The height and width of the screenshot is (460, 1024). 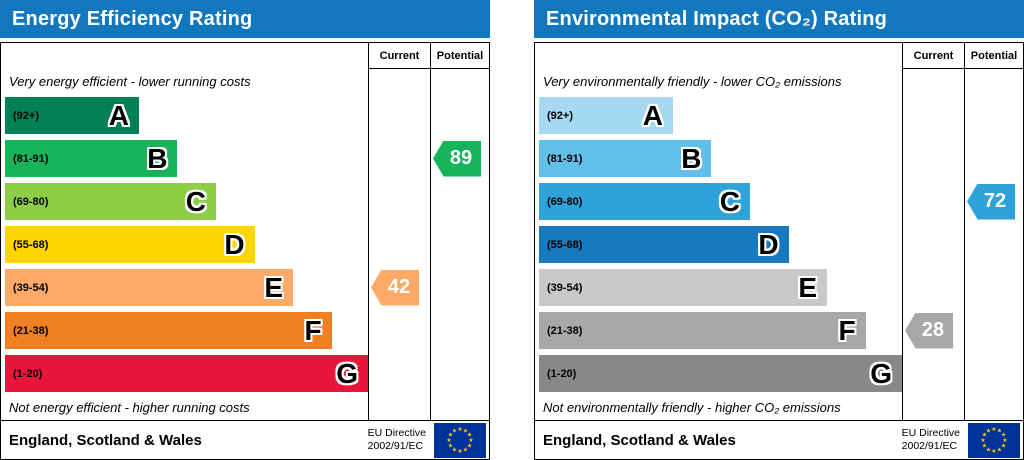 I want to click on eu-directive-line1: EU Directive, so click(x=396, y=433).